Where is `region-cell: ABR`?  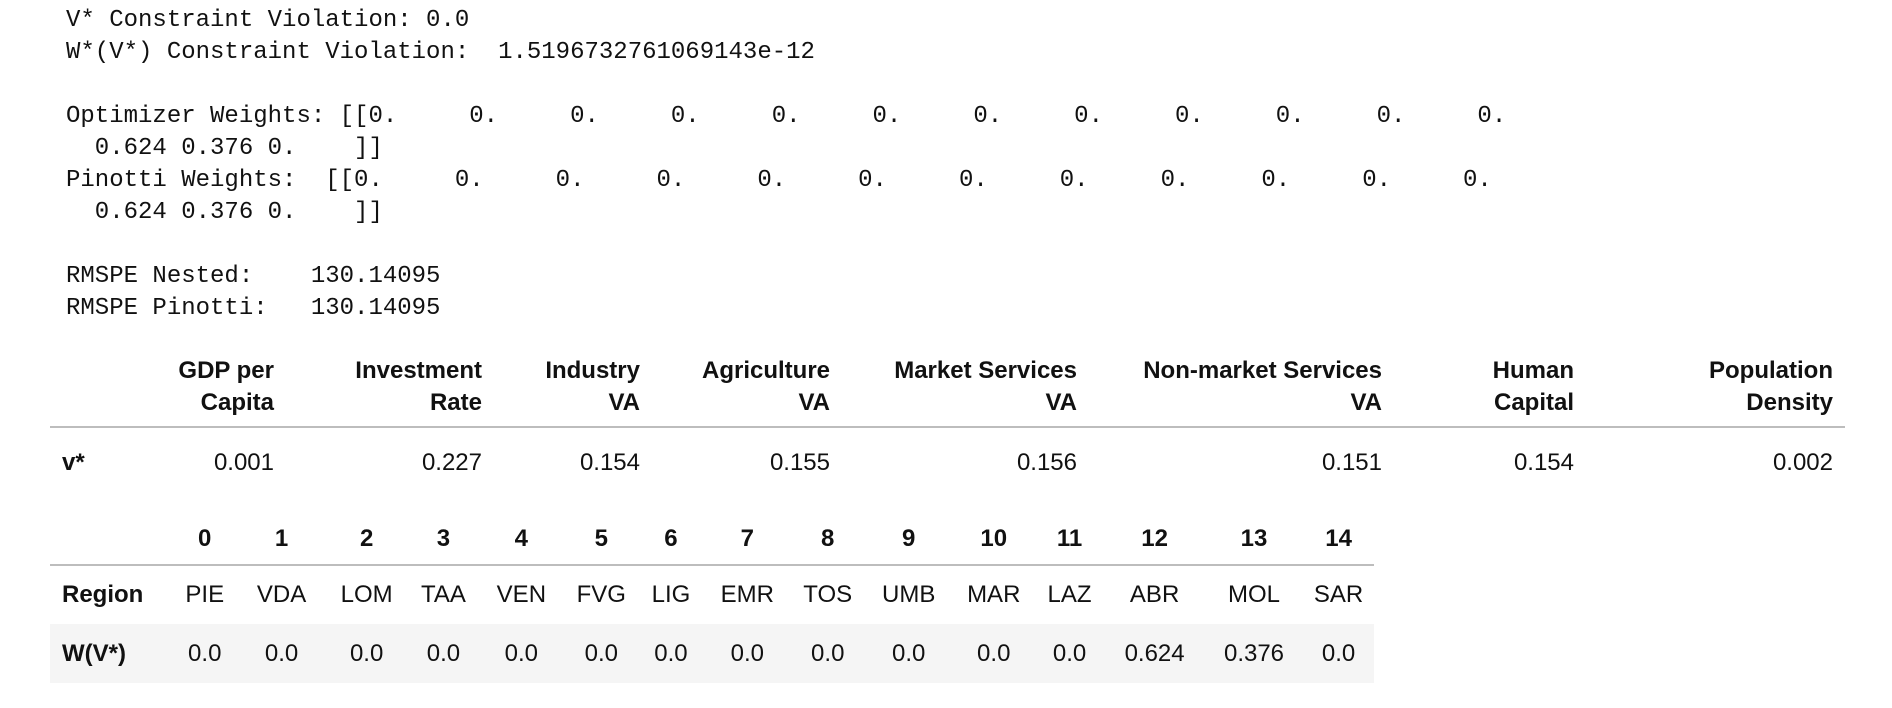 region-cell: ABR is located at coordinates (1154, 594).